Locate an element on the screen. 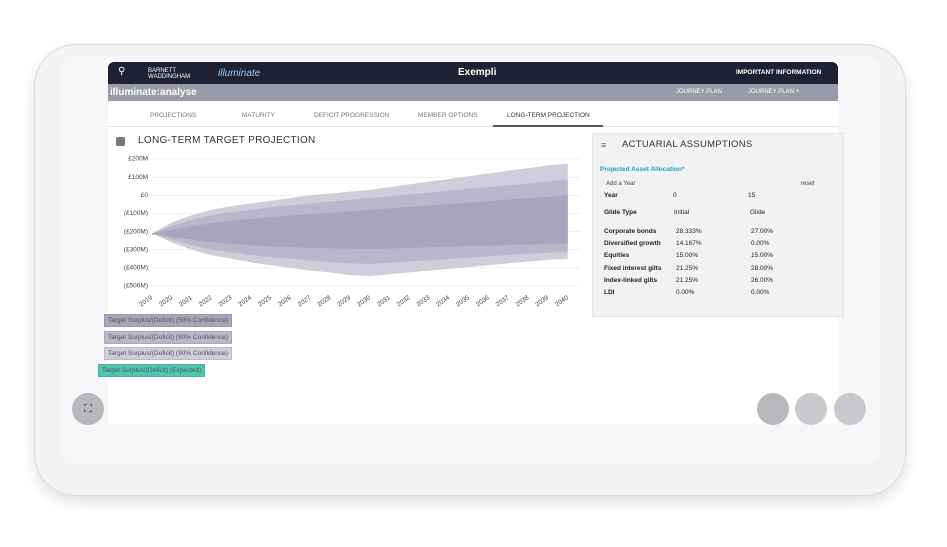 The width and height of the screenshot is (947, 547). x-tick-label: 2030 is located at coordinates (364, 301).